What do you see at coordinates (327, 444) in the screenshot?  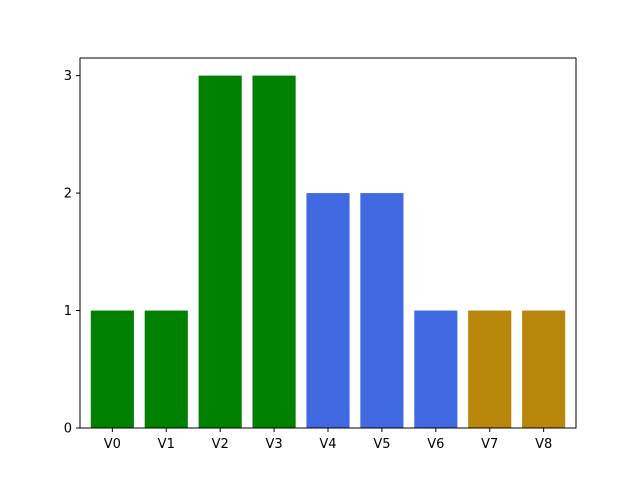 I see `x-tick-label: V4` at bounding box center [327, 444].